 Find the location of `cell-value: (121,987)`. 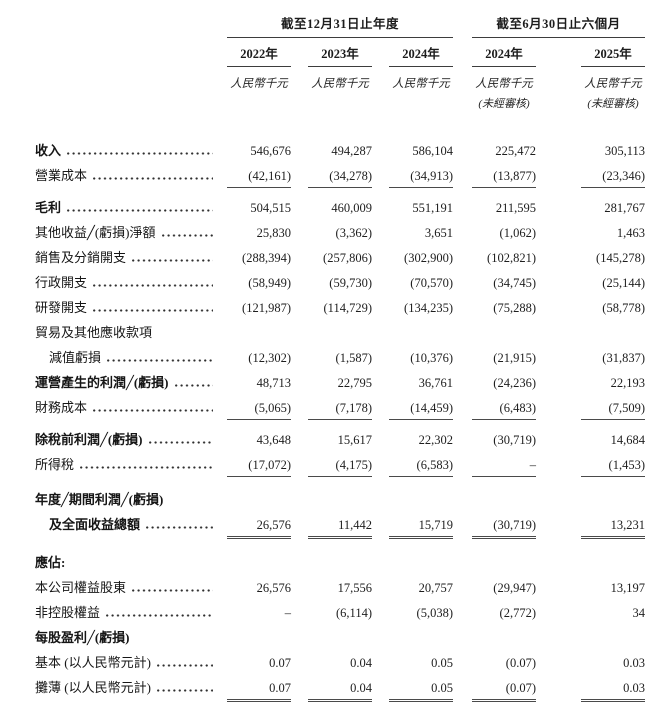

cell-value: (121,987) is located at coordinates (266, 308).